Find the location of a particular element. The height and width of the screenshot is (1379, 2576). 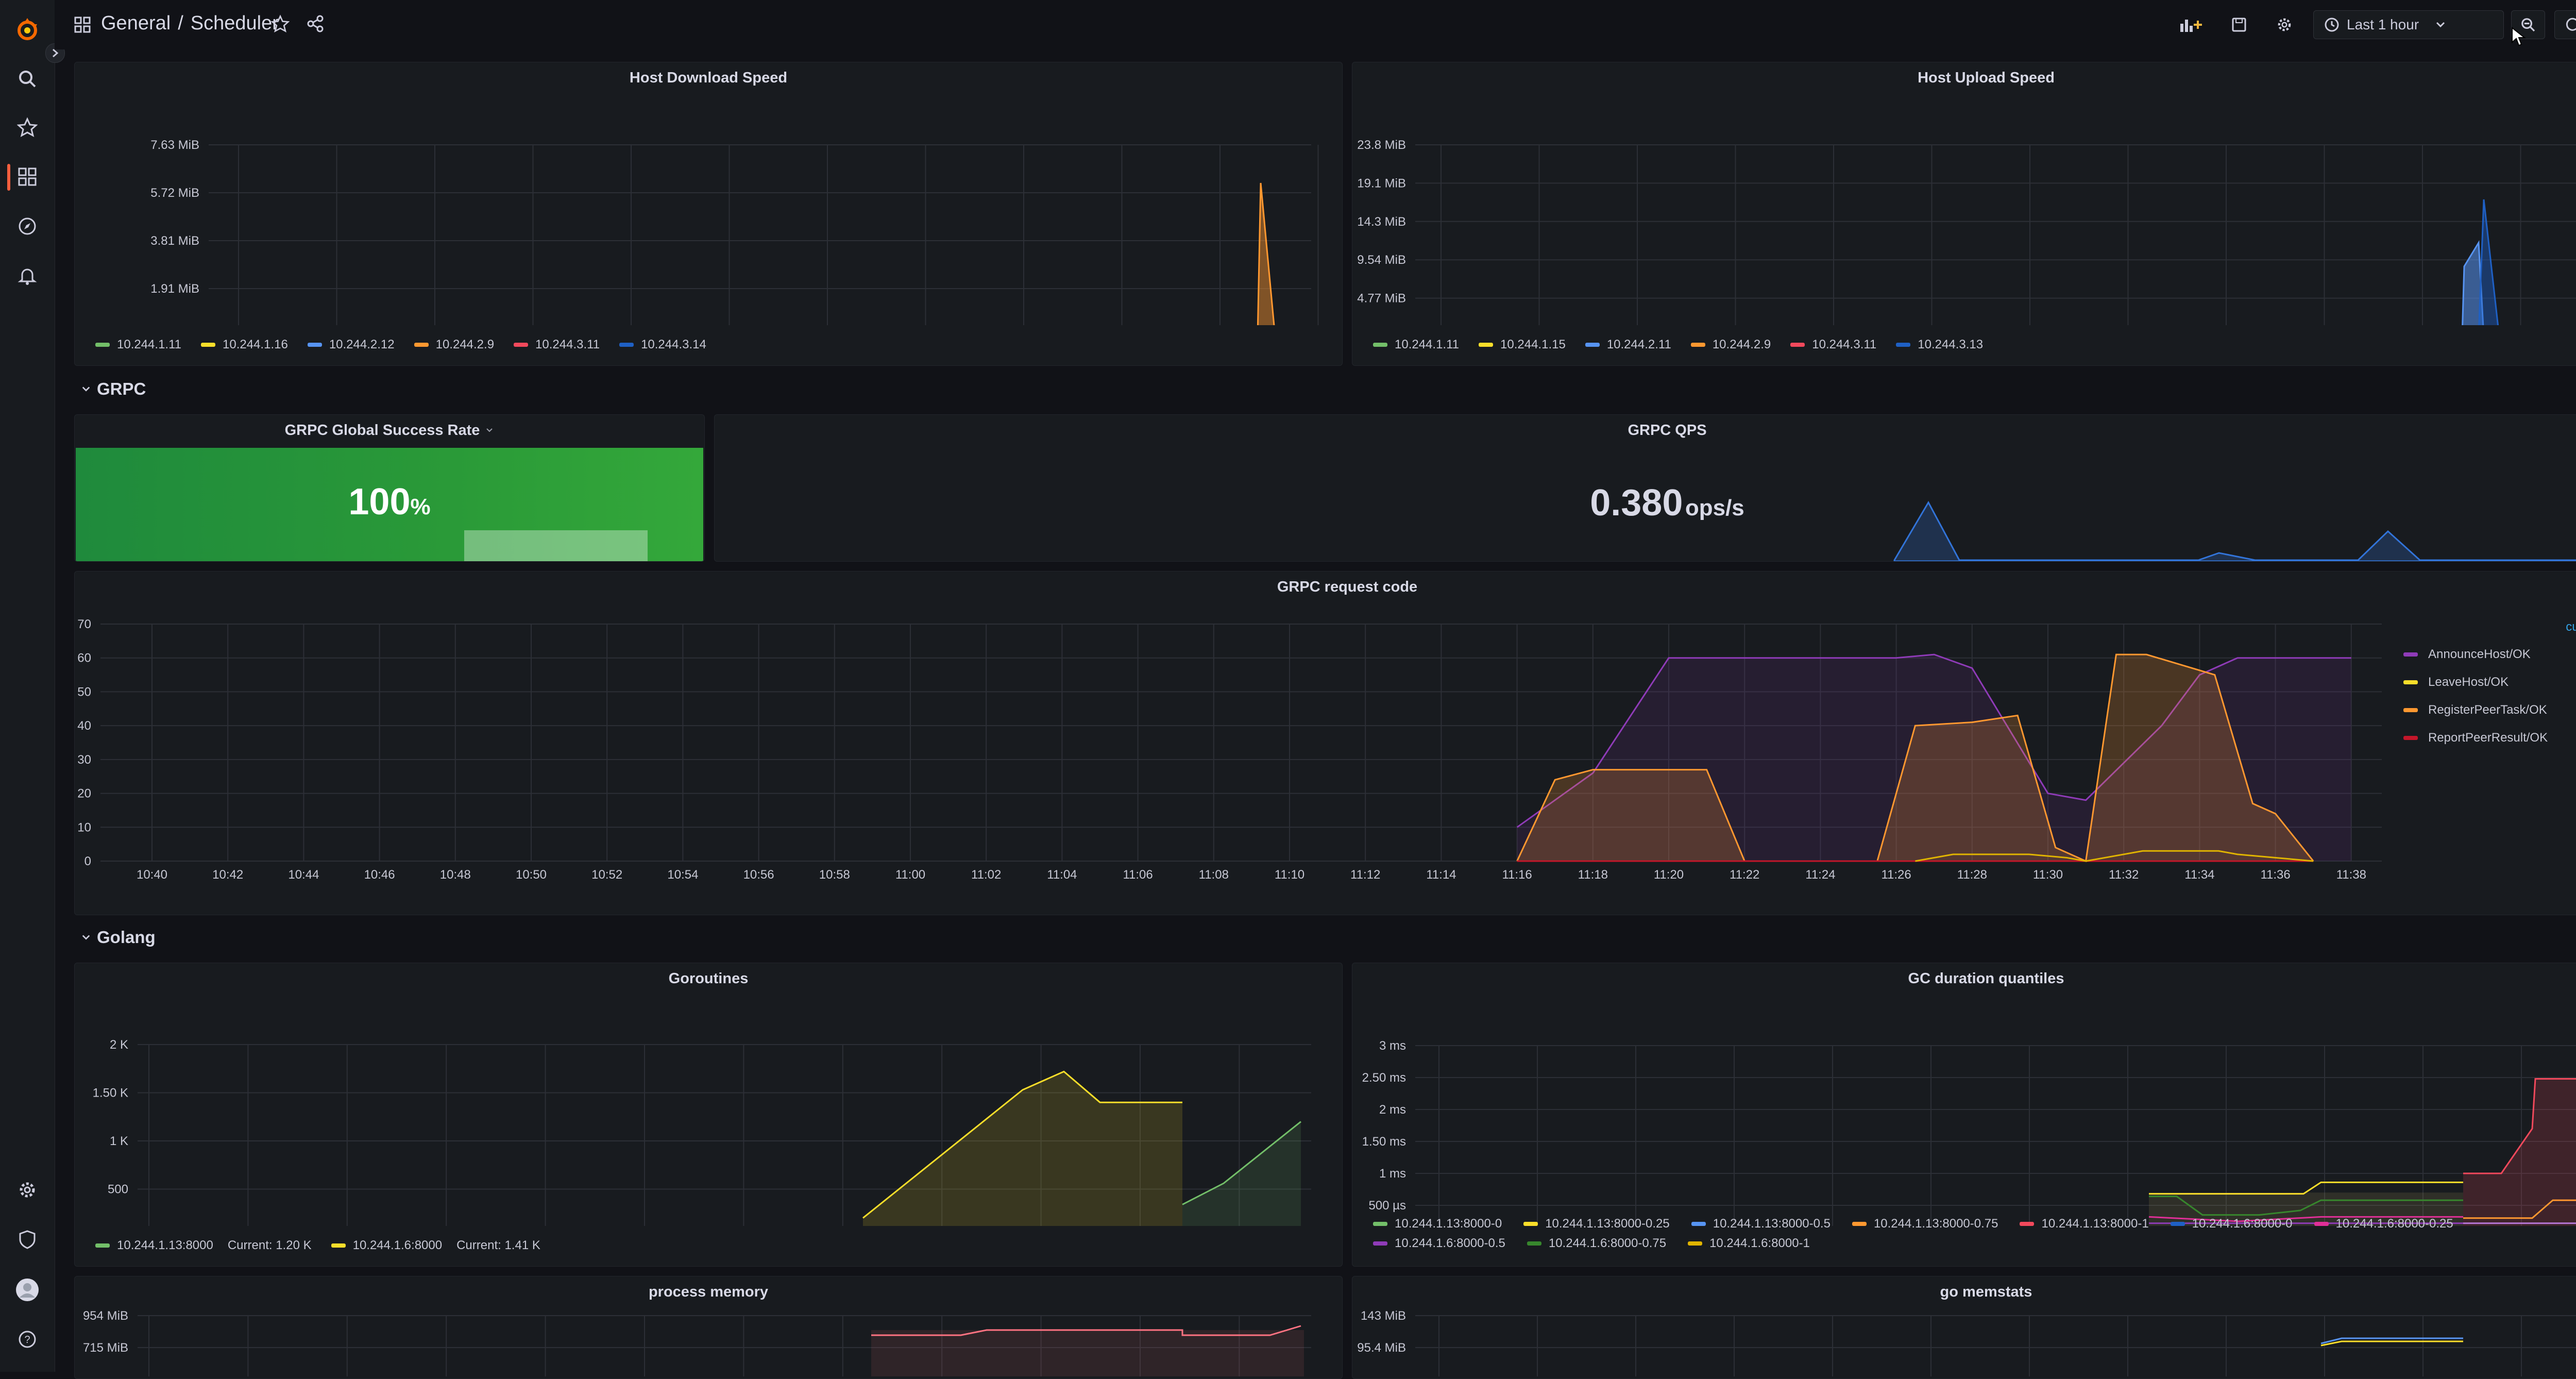

dashboard-title: Scheduler is located at coordinates (234, 23).